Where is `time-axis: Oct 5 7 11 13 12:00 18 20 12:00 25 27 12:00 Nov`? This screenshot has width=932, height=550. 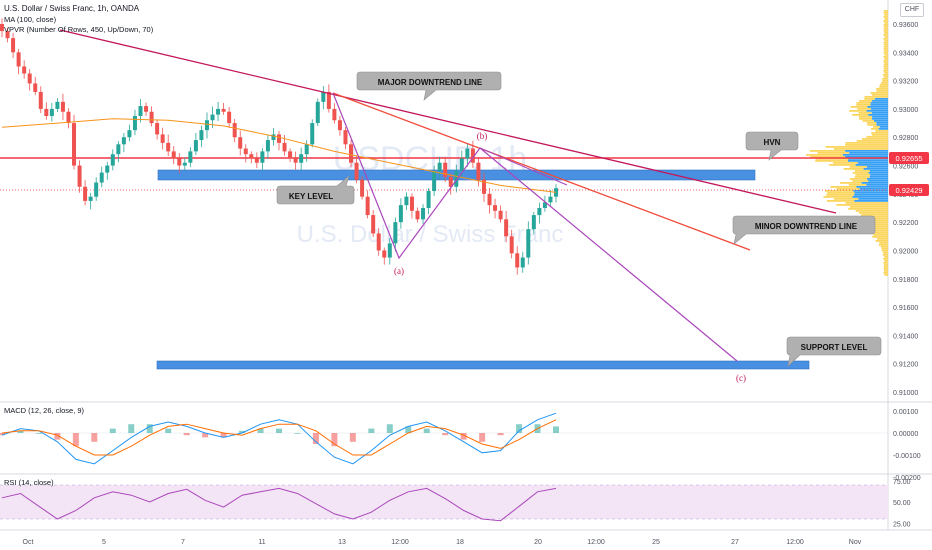 time-axis: Oct 5 7 11 13 12:00 18 20 12:00 25 27 12:00 Nov is located at coordinates (442, 542).